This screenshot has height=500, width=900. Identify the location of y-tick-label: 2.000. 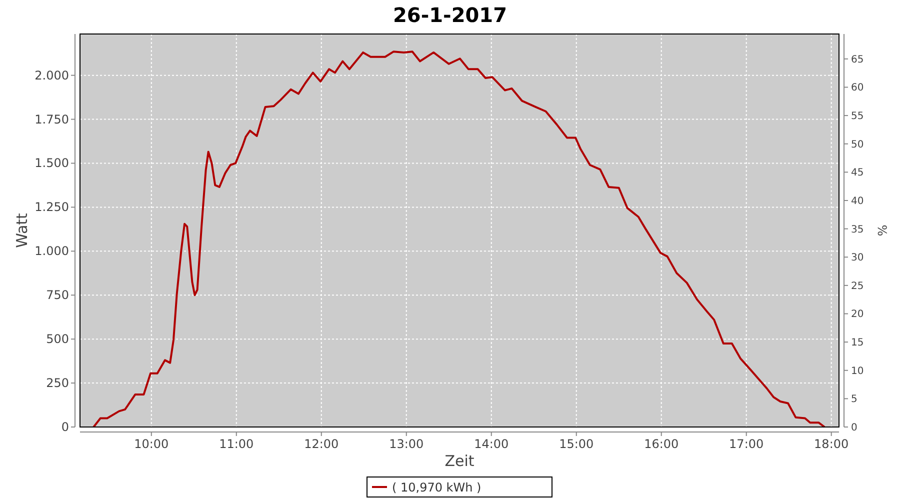
(51, 75).